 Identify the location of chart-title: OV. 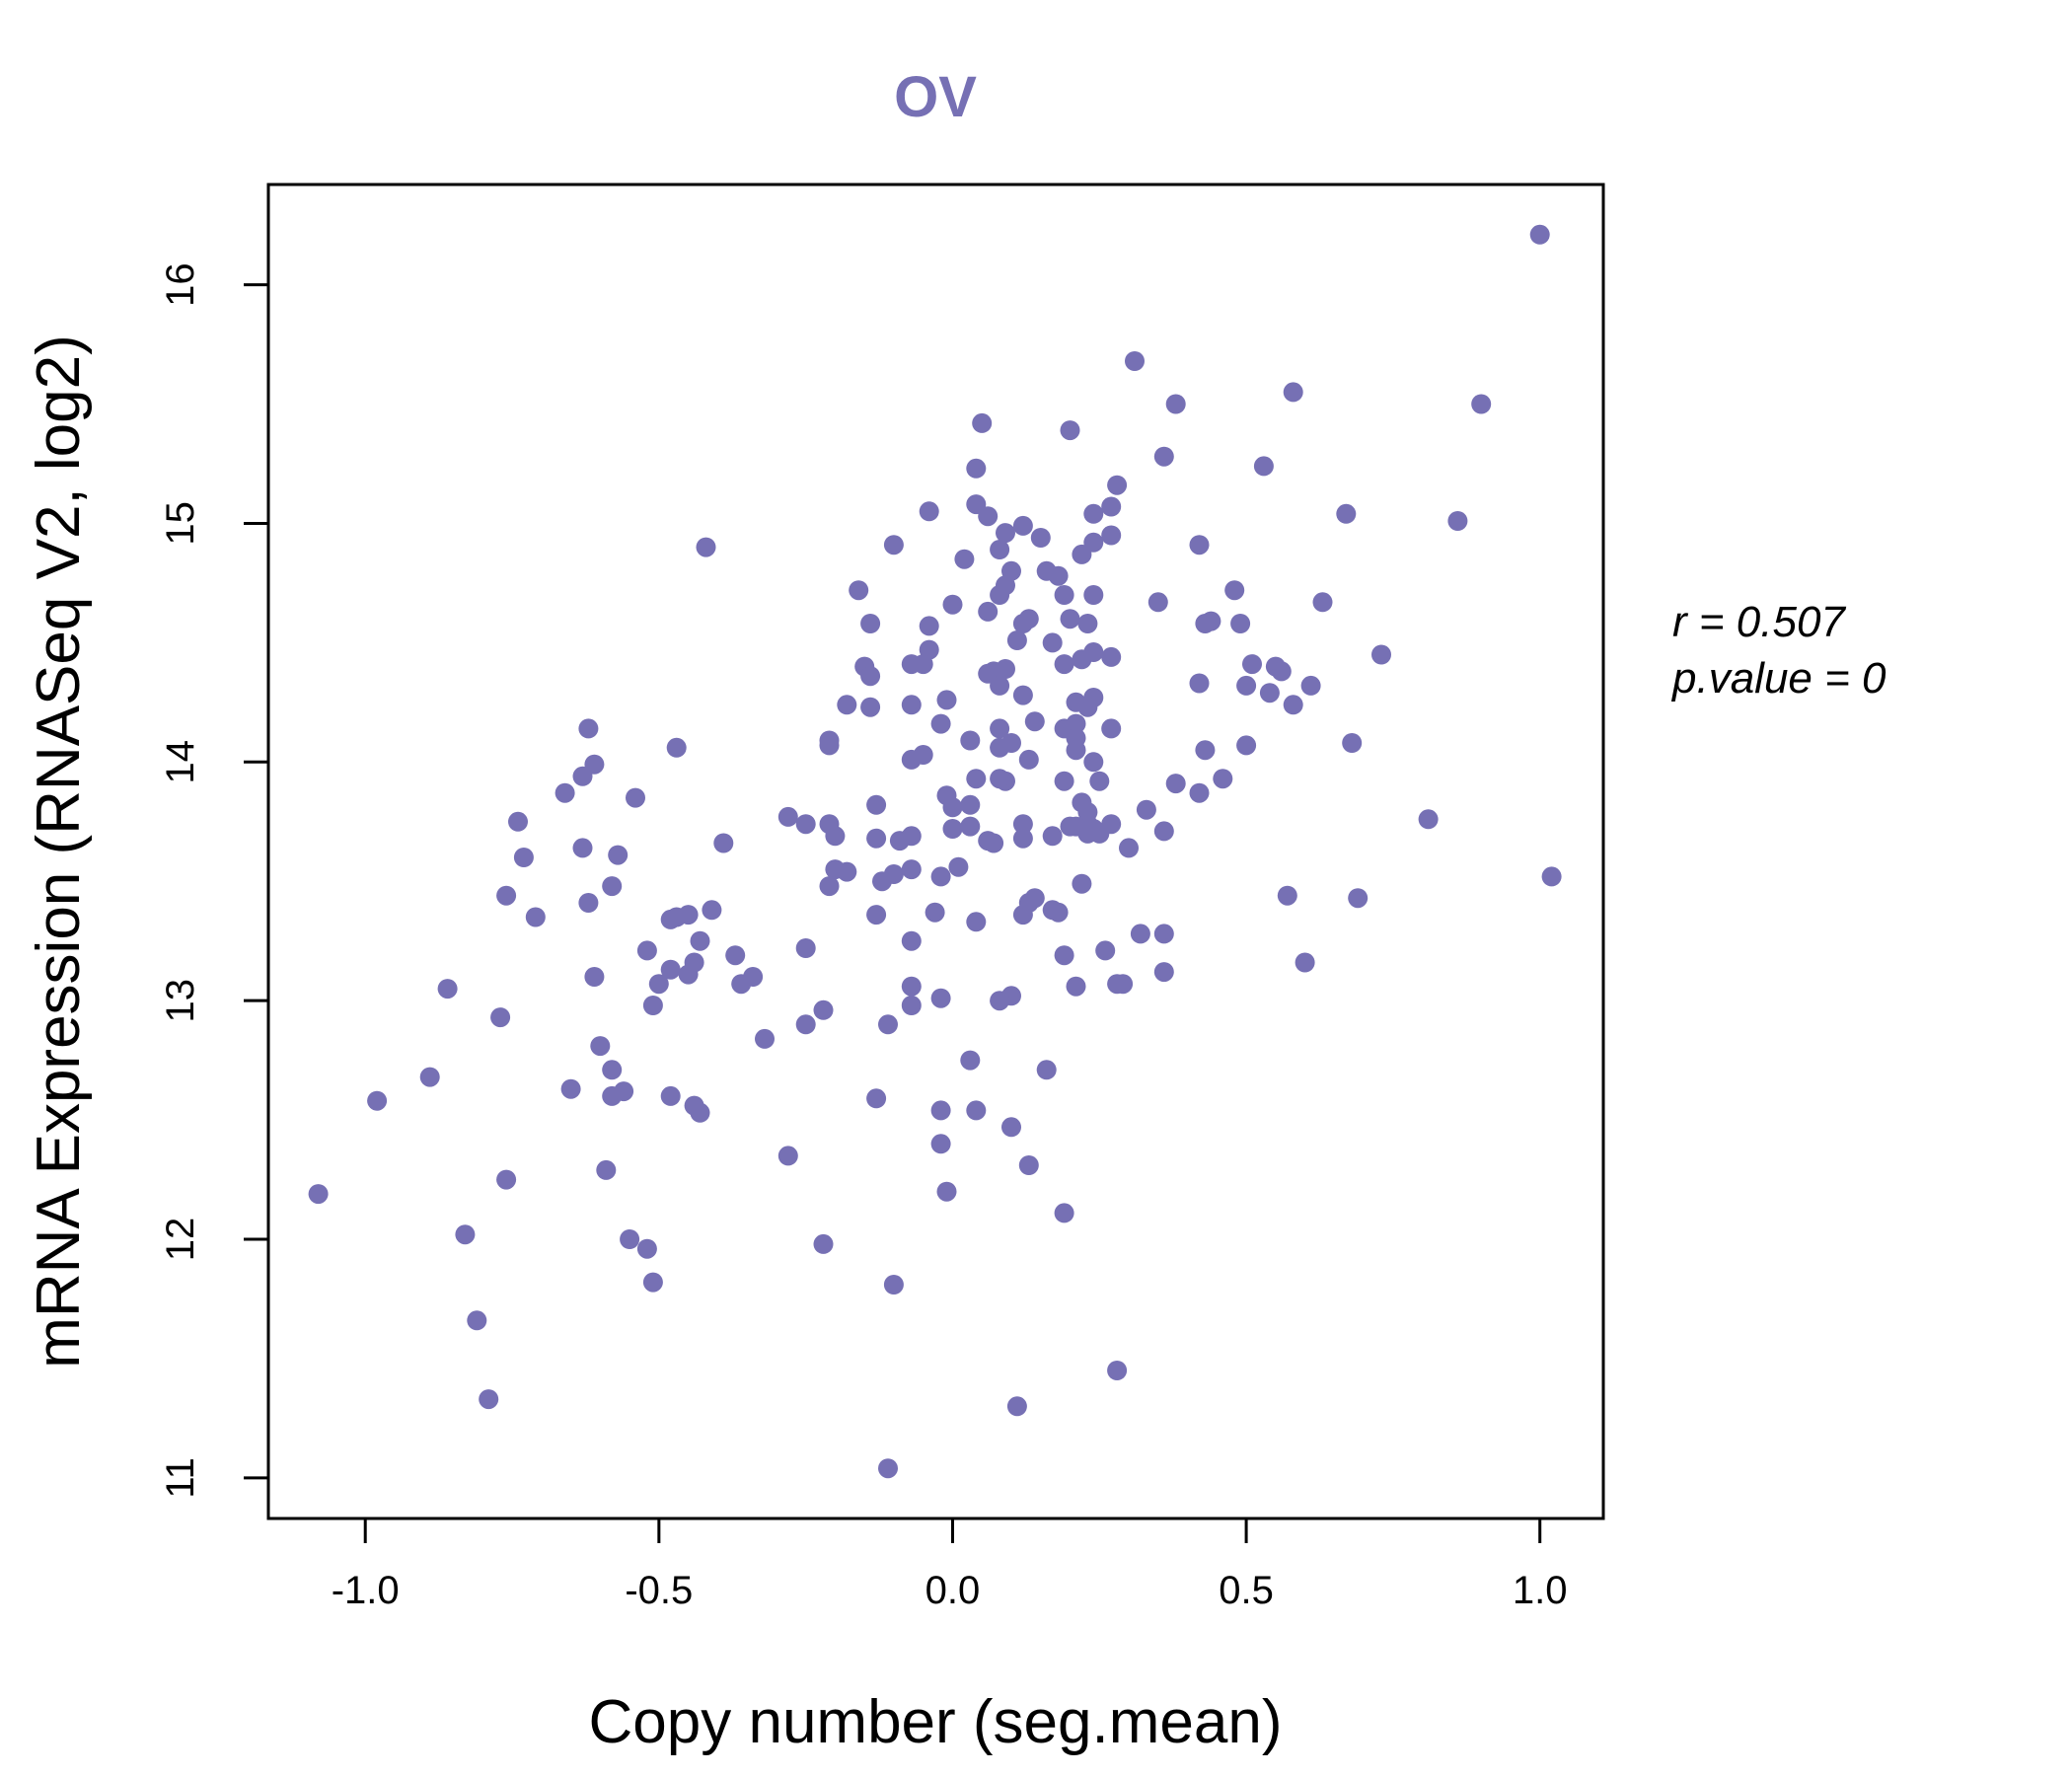
(936, 97).